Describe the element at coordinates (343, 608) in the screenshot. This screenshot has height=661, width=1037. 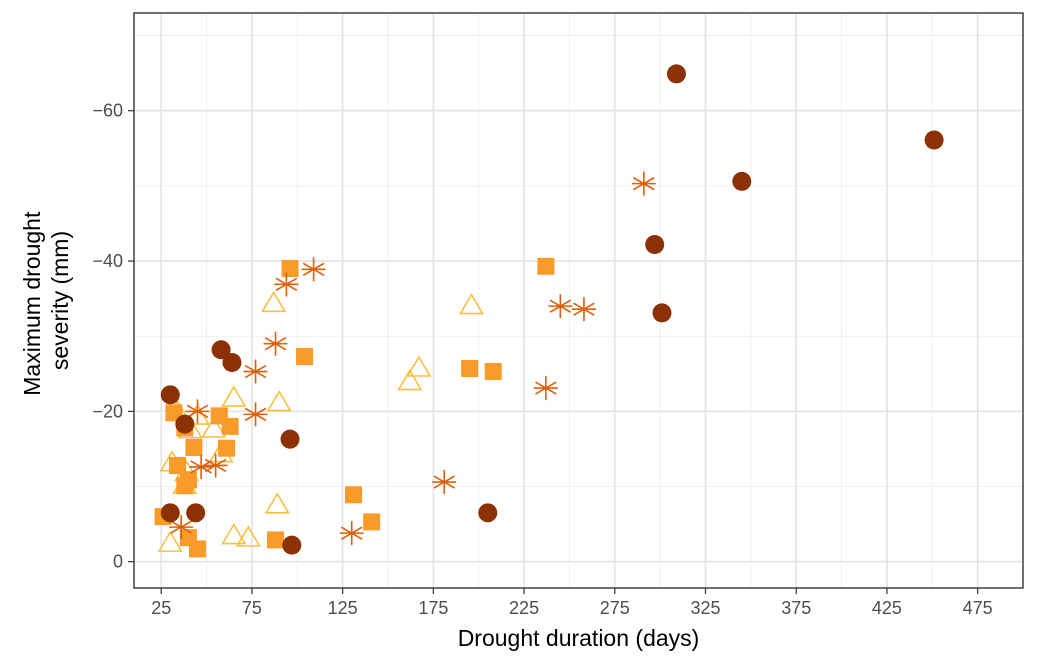
I see `x-tick-label: 125` at that location.